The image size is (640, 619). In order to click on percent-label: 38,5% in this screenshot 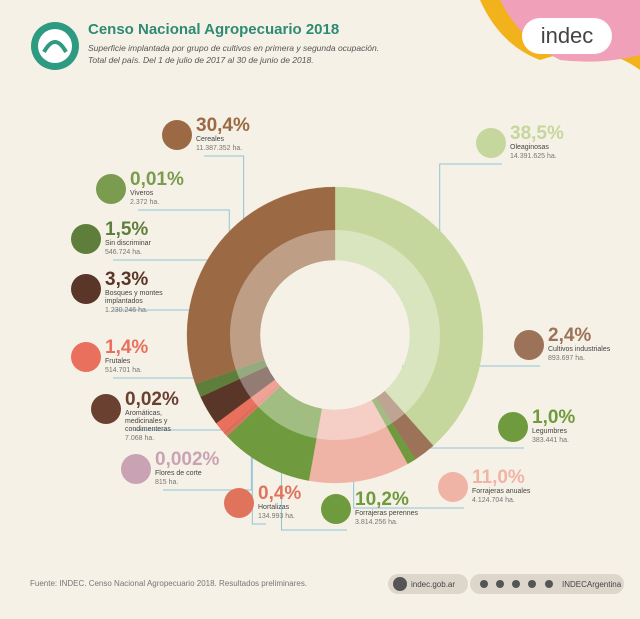, I will do `click(537, 133)`.